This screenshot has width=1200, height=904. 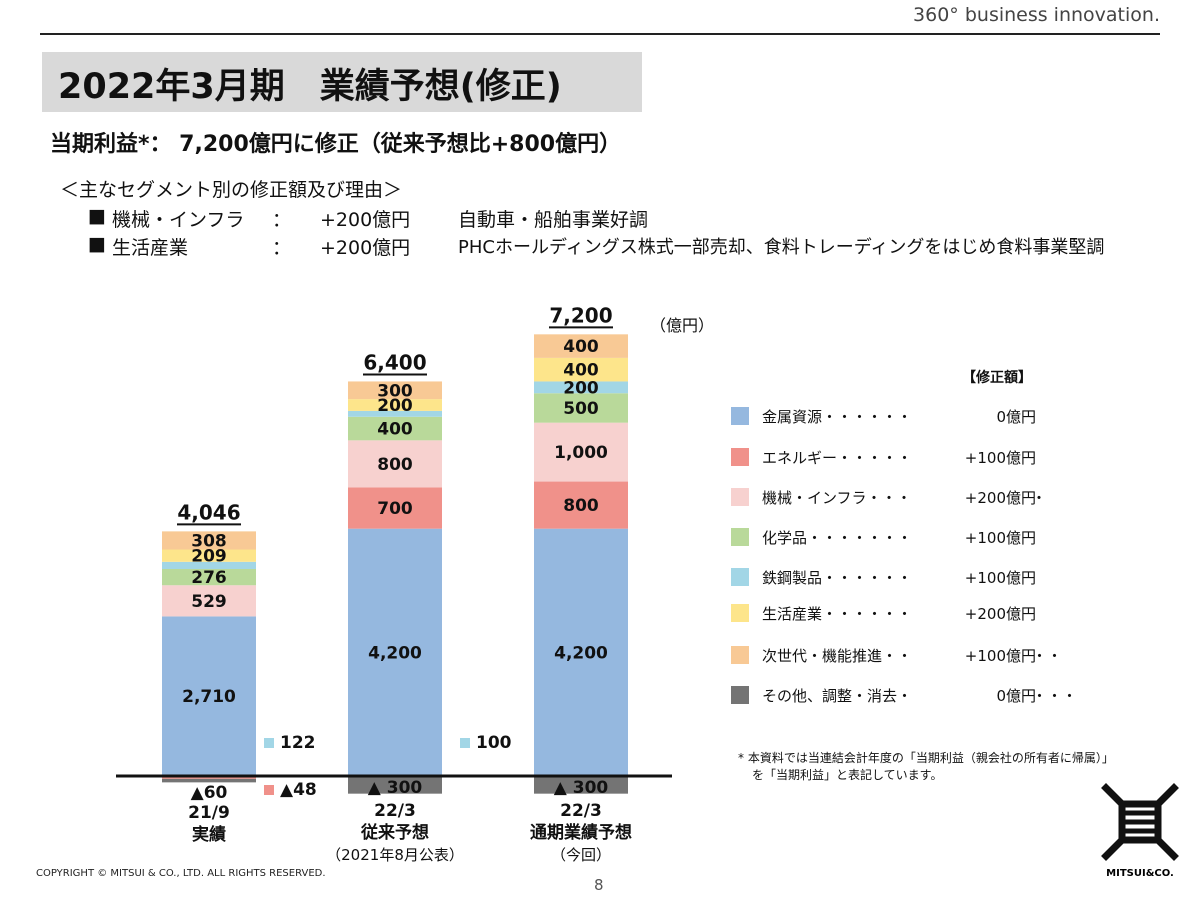 I want to click on segment-label-lifestyle: 209, so click(x=209, y=557).